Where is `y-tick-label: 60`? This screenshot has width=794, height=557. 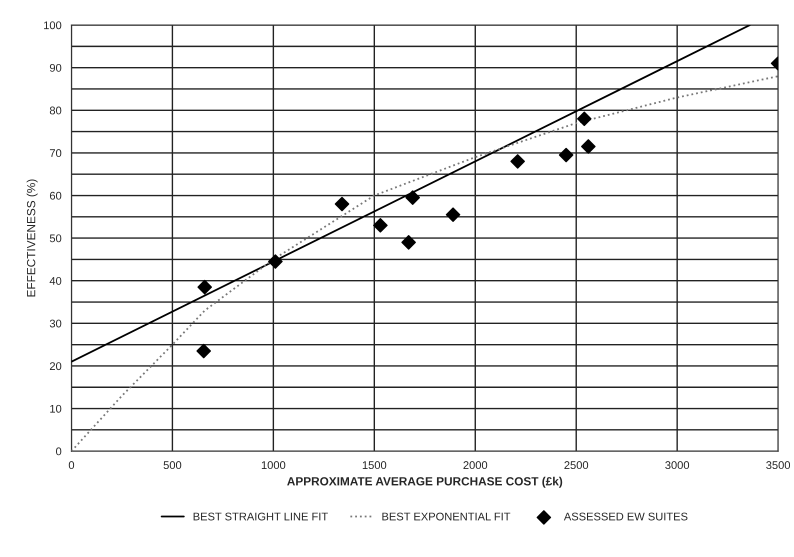 y-tick-label: 60 is located at coordinates (56, 196).